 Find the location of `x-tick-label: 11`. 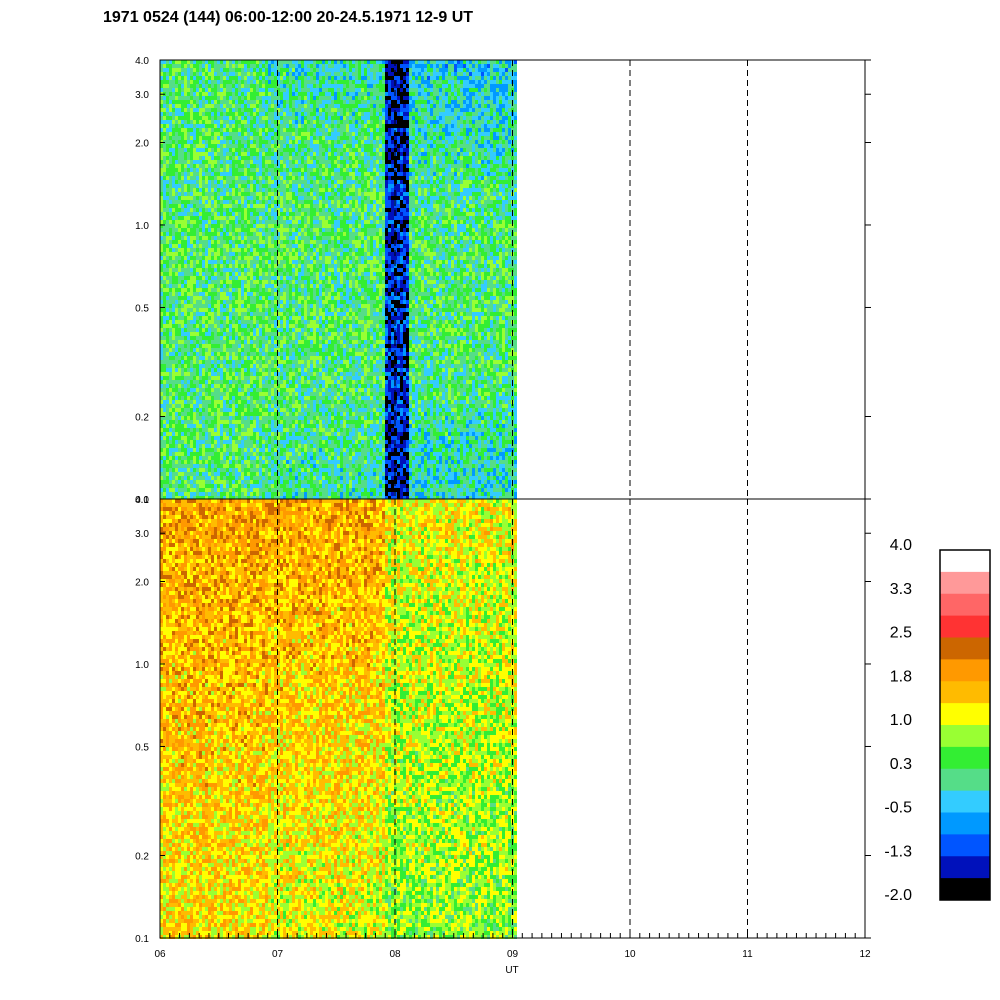

x-tick-label: 11 is located at coordinates (747, 954).